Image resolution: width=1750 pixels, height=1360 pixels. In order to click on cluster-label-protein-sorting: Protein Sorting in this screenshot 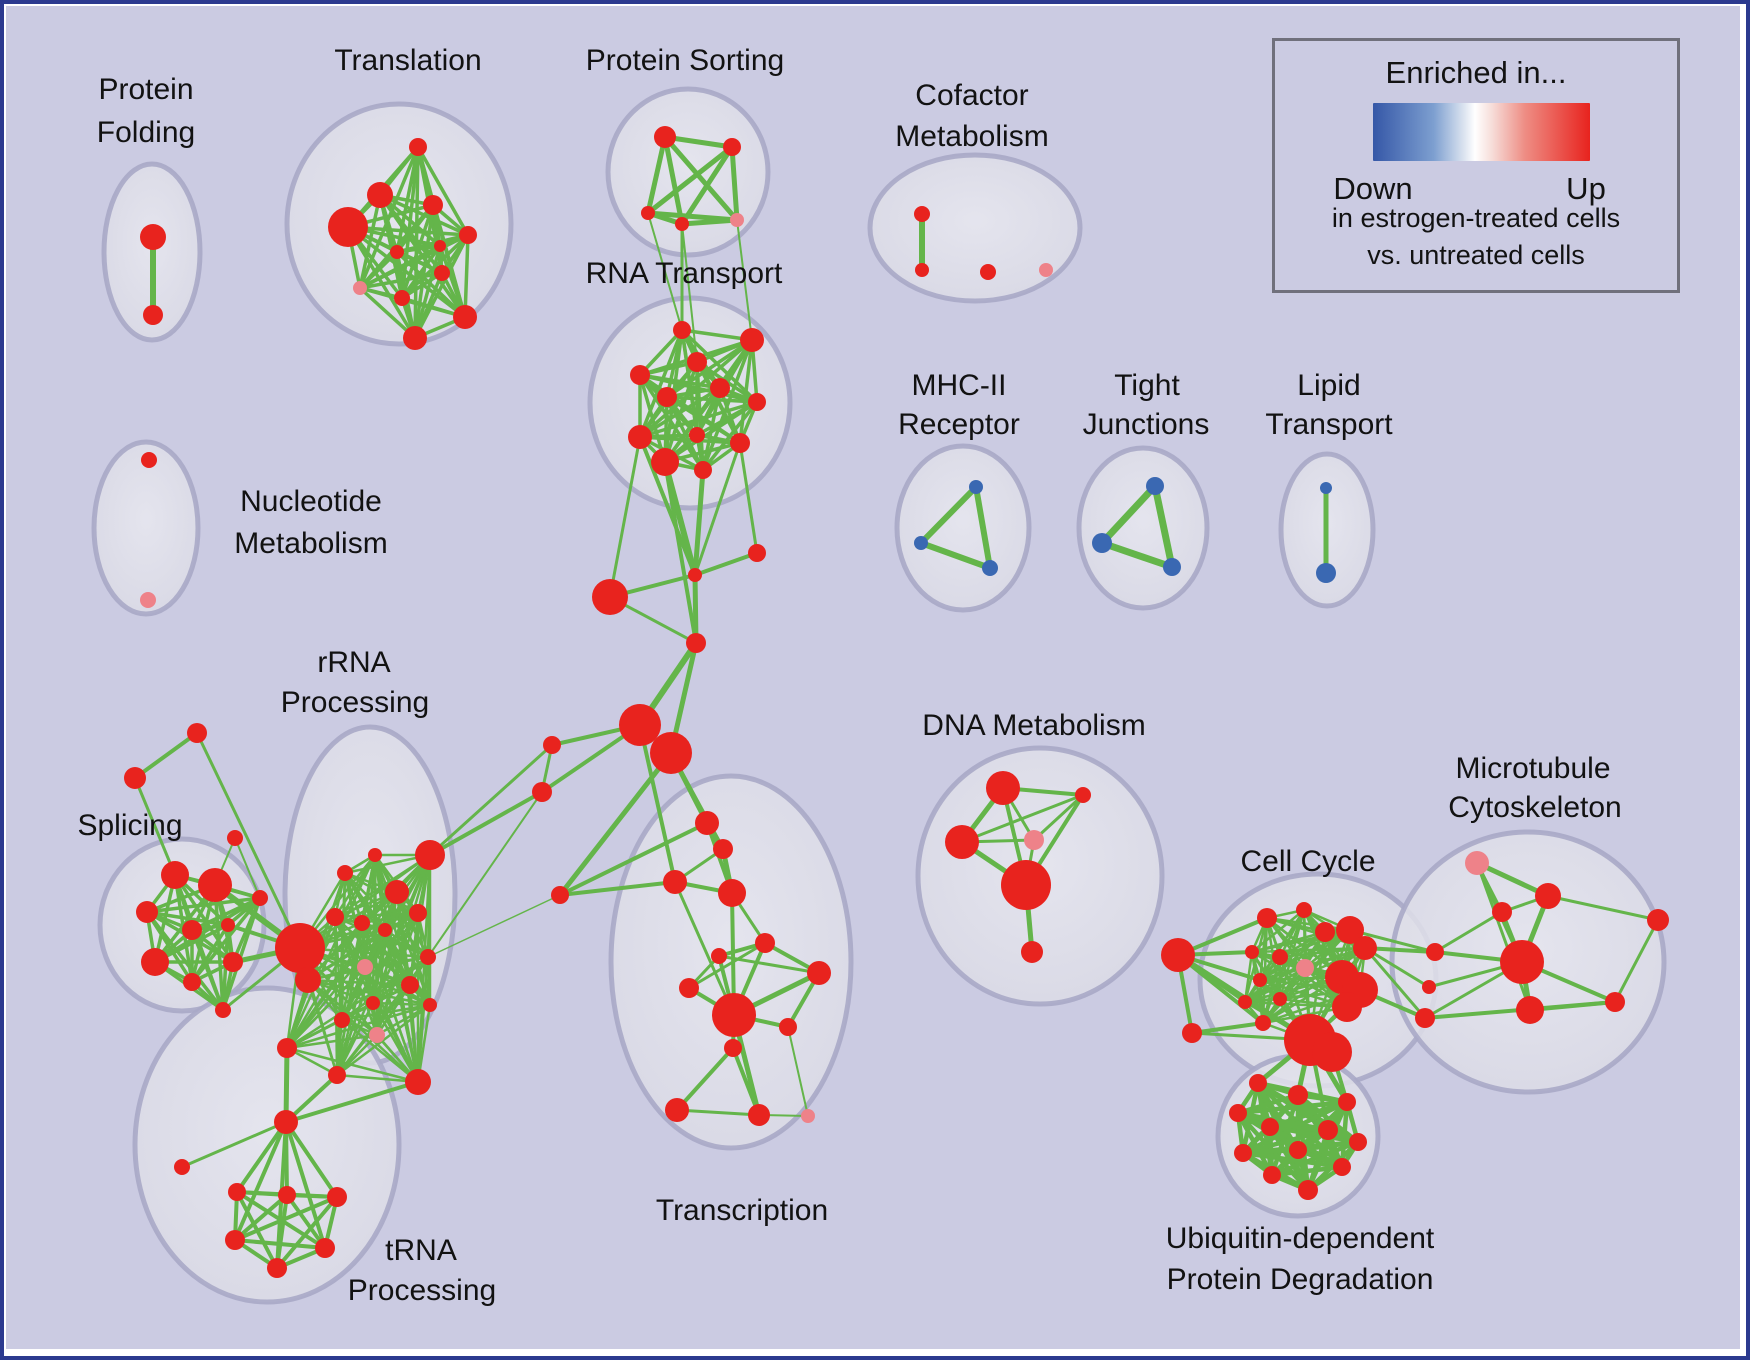, I will do `click(685, 60)`.